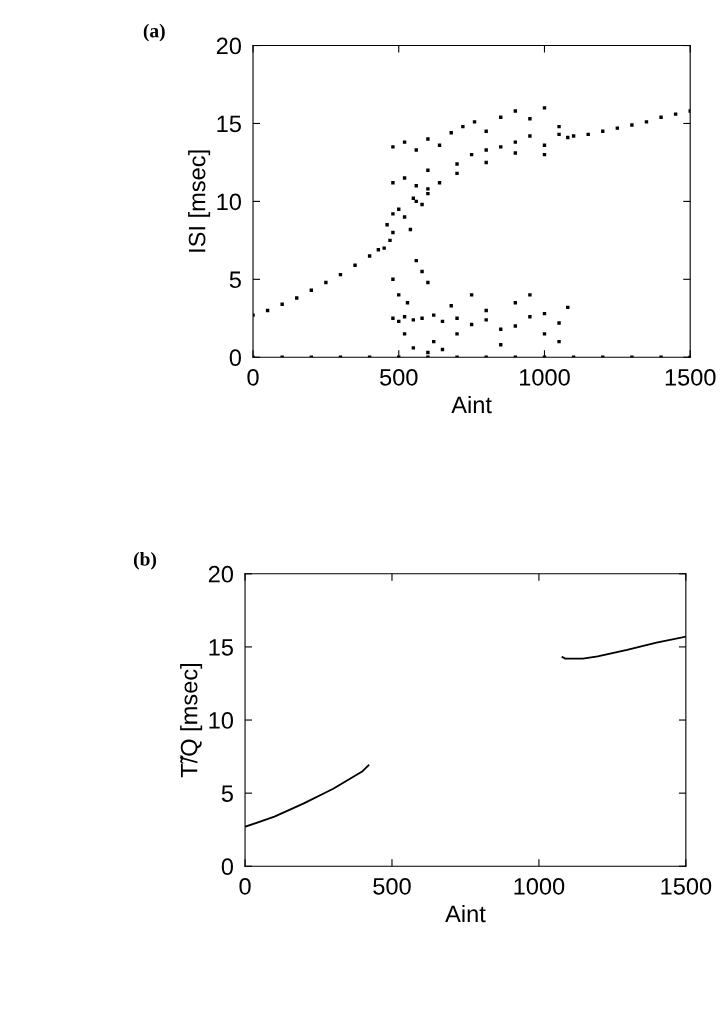 This screenshot has height=1012, width=725. I want to click on chart-title: (a), so click(154, 32).